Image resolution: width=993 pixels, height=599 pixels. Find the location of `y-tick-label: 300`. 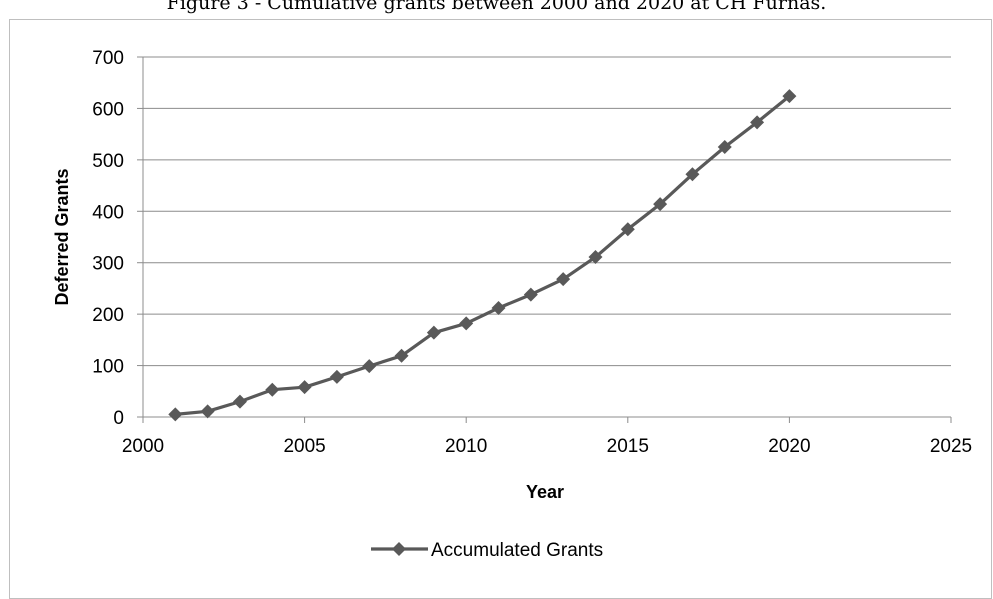

y-tick-label: 300 is located at coordinates (108, 264).